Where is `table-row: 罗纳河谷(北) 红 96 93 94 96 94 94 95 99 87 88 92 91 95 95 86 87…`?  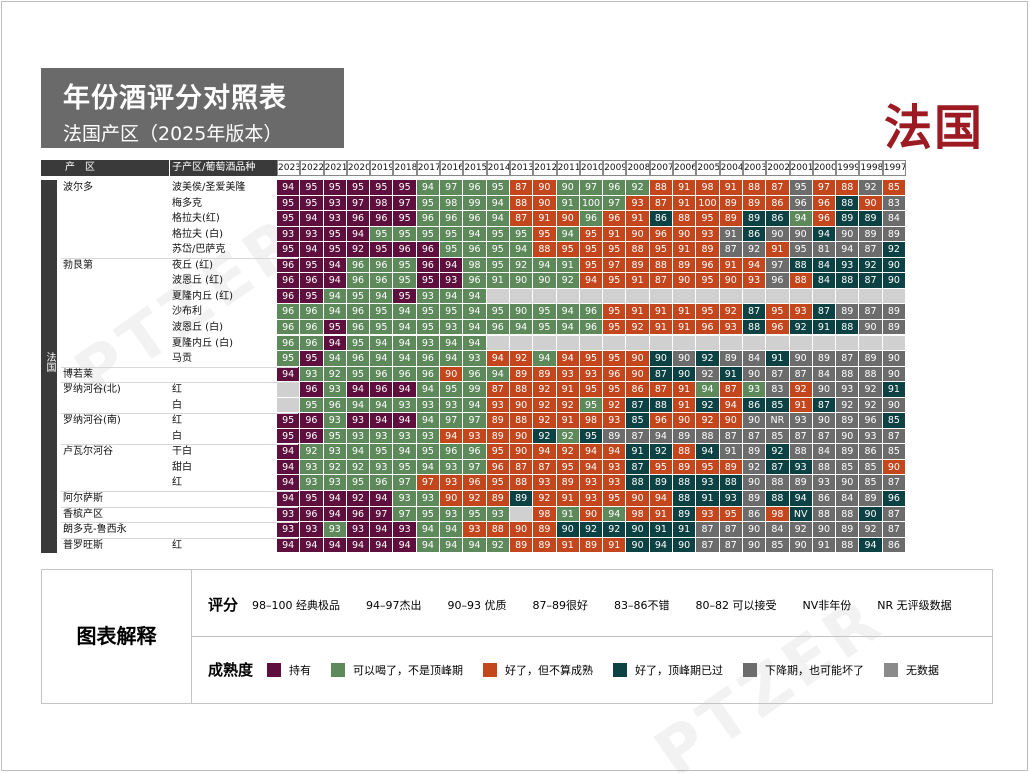
table-row: 罗纳河谷(北) 红 96 93 94 96 94 94 95 99 87 88 92 91 95 95 86 87… is located at coordinates (535, 390).